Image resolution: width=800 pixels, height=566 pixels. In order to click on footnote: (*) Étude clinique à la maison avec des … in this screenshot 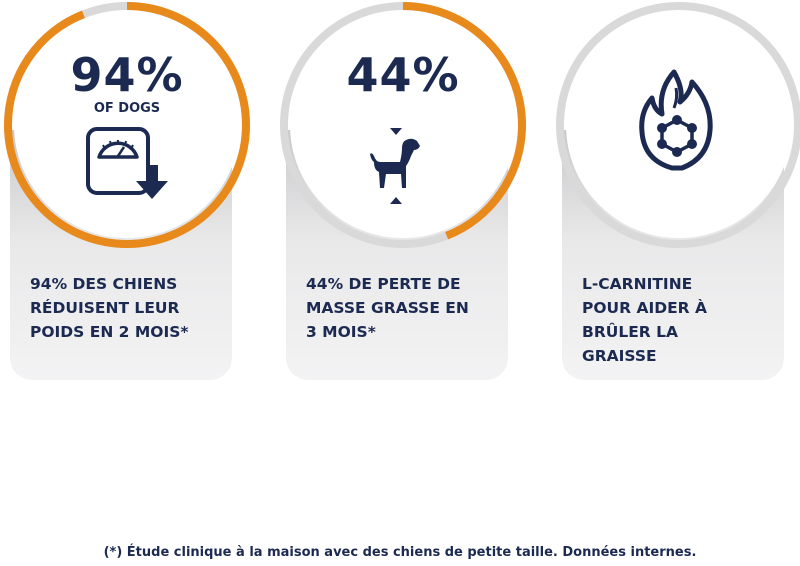, I will do `click(400, 552)`.